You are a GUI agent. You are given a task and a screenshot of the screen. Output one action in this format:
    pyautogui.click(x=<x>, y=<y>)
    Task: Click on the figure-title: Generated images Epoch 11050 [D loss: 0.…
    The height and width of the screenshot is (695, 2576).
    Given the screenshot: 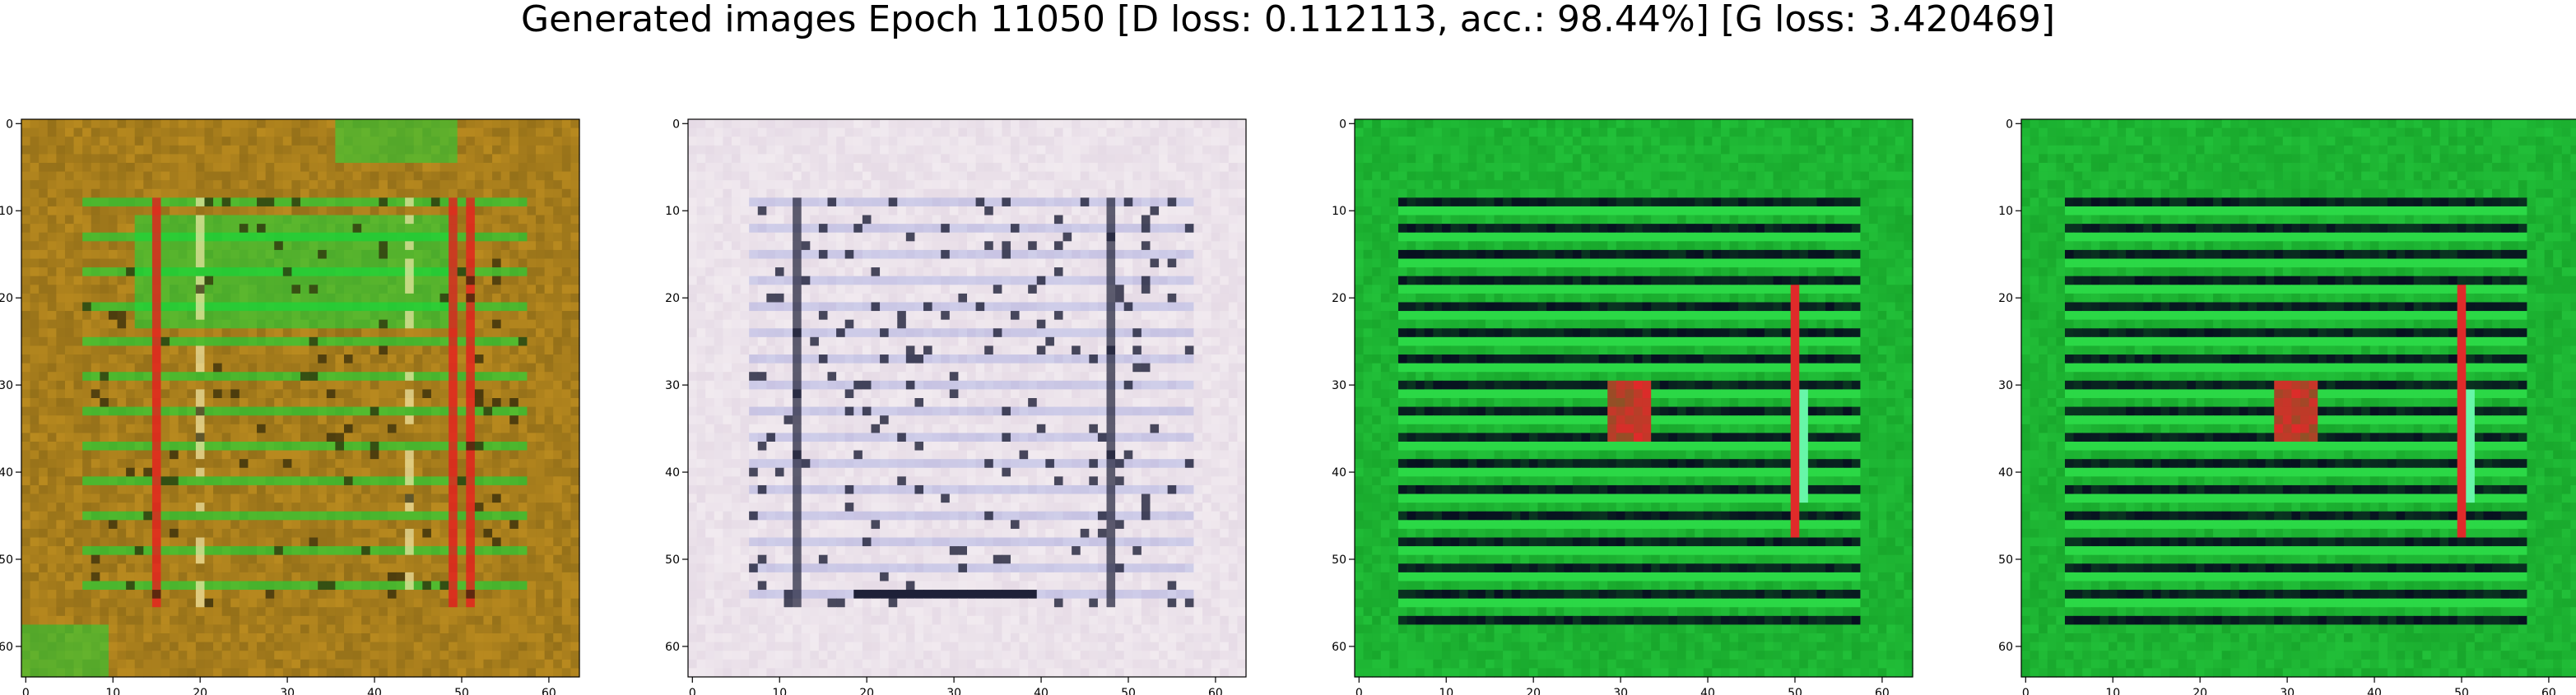 What is the action you would take?
    pyautogui.click(x=1288, y=20)
    